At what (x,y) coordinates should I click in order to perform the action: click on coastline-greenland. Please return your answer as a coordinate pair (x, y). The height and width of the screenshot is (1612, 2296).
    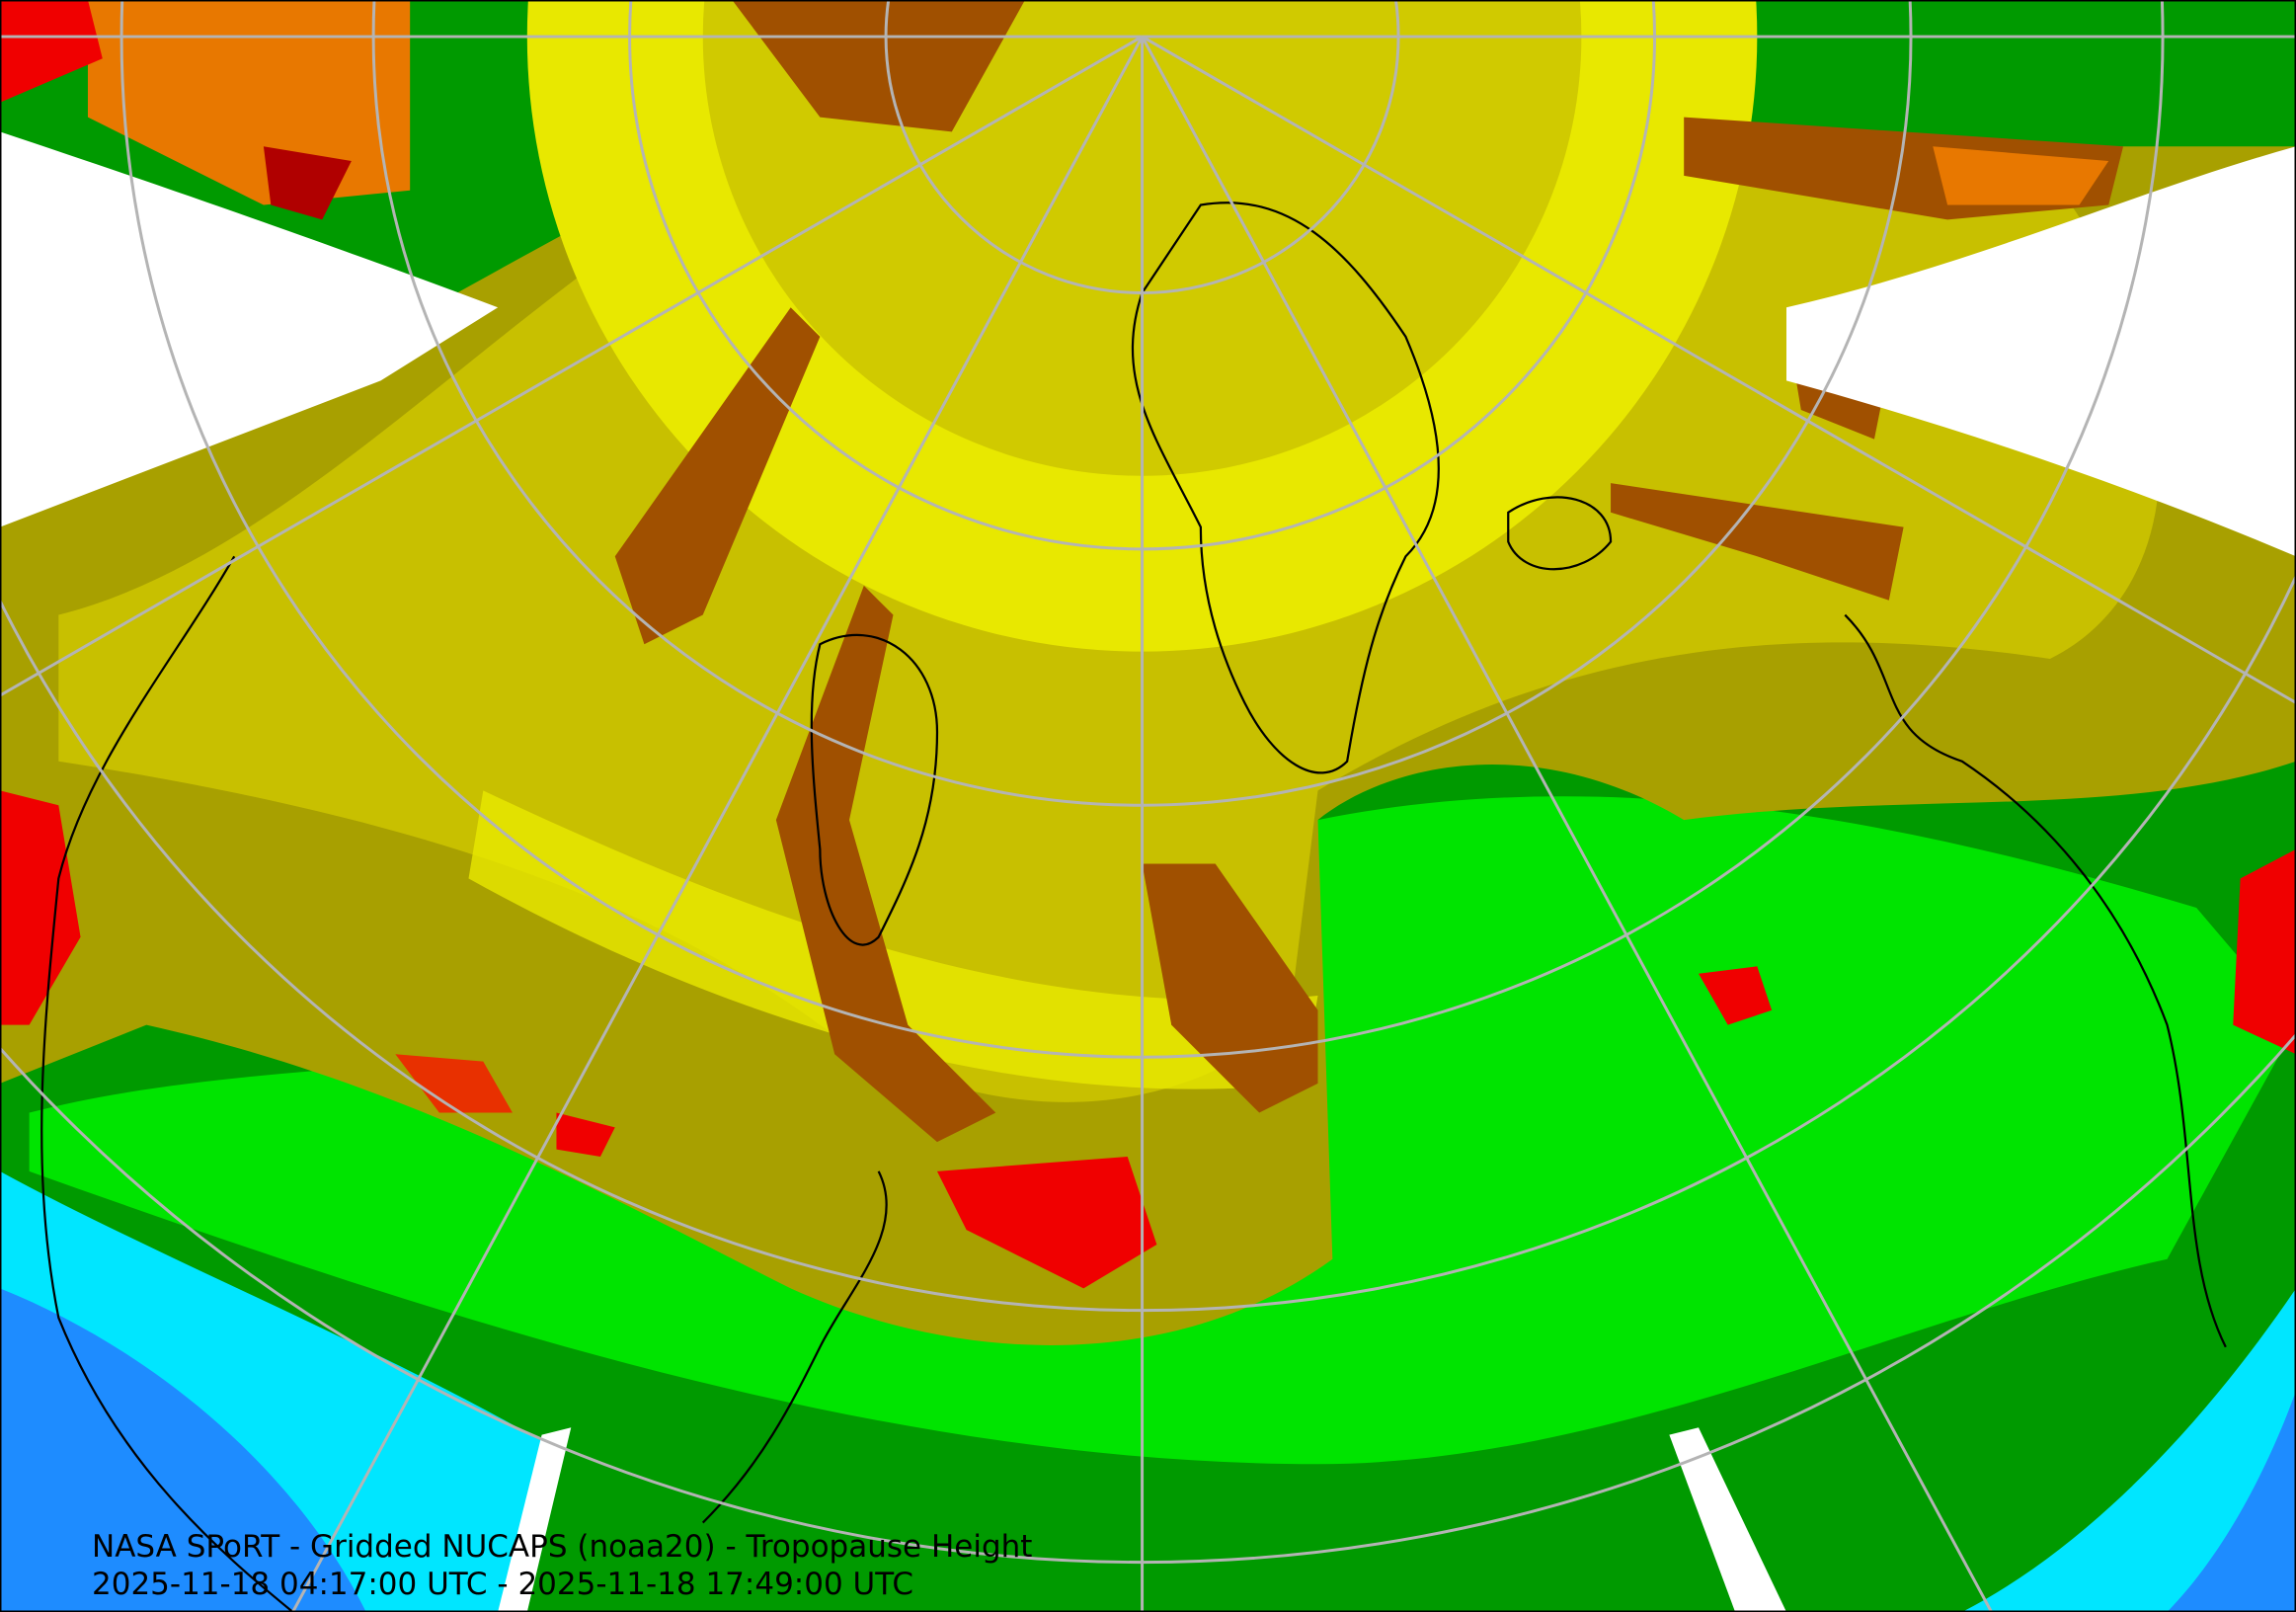
    Looking at the image, I should click on (1286, 488).